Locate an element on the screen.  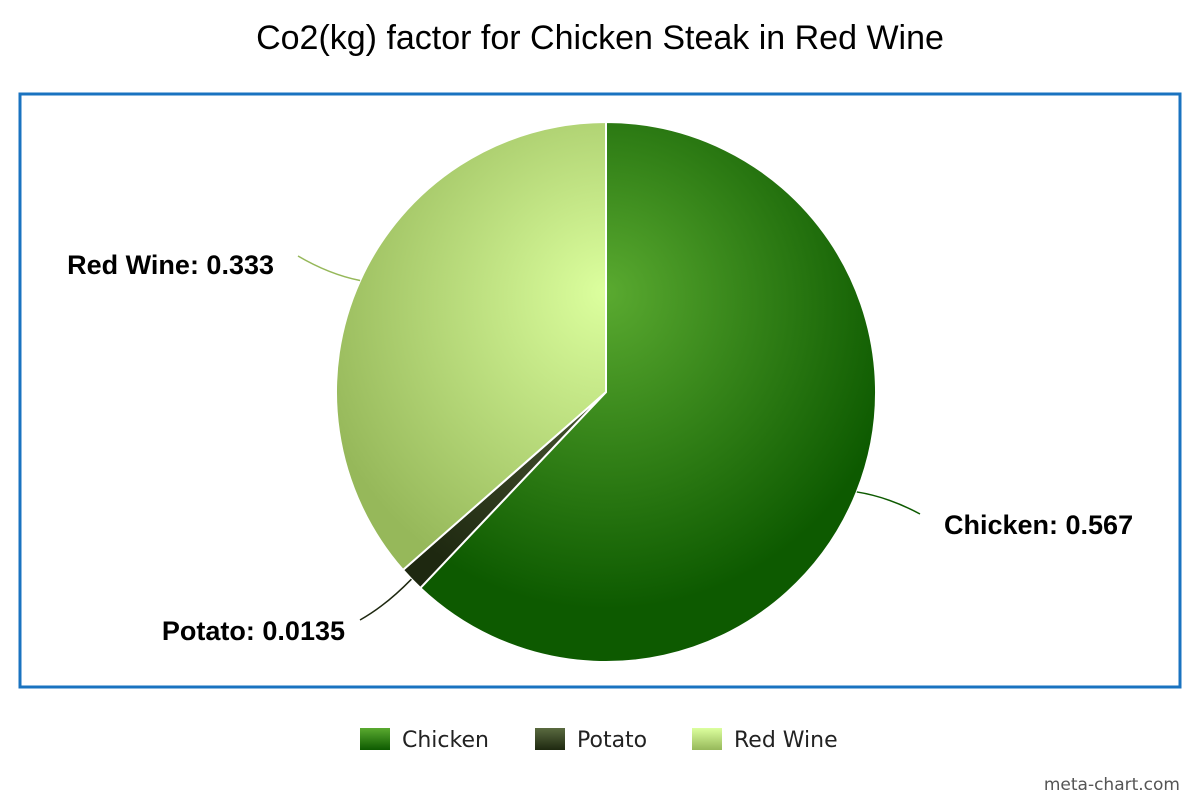
credit-text: meta-chart.com is located at coordinates (1112, 785).